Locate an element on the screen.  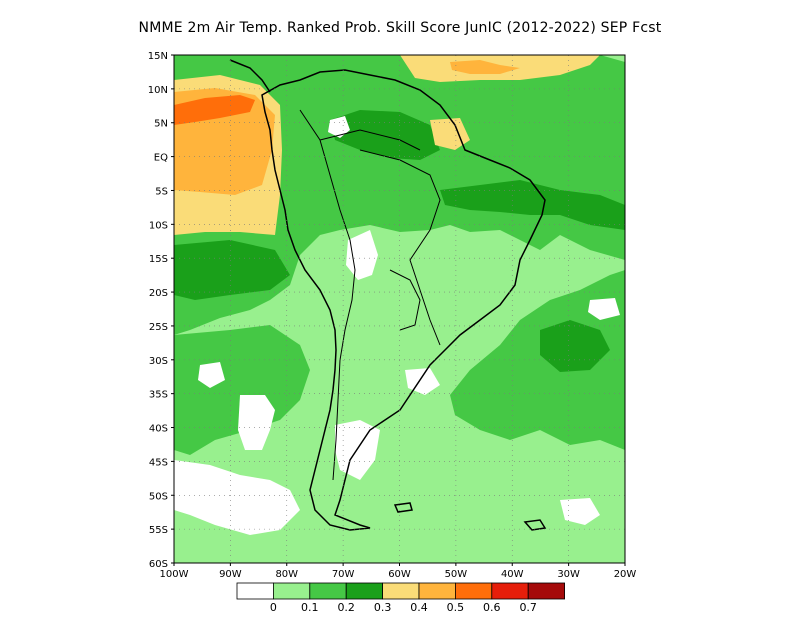
brazil-border is located at coordinates (400, 247).